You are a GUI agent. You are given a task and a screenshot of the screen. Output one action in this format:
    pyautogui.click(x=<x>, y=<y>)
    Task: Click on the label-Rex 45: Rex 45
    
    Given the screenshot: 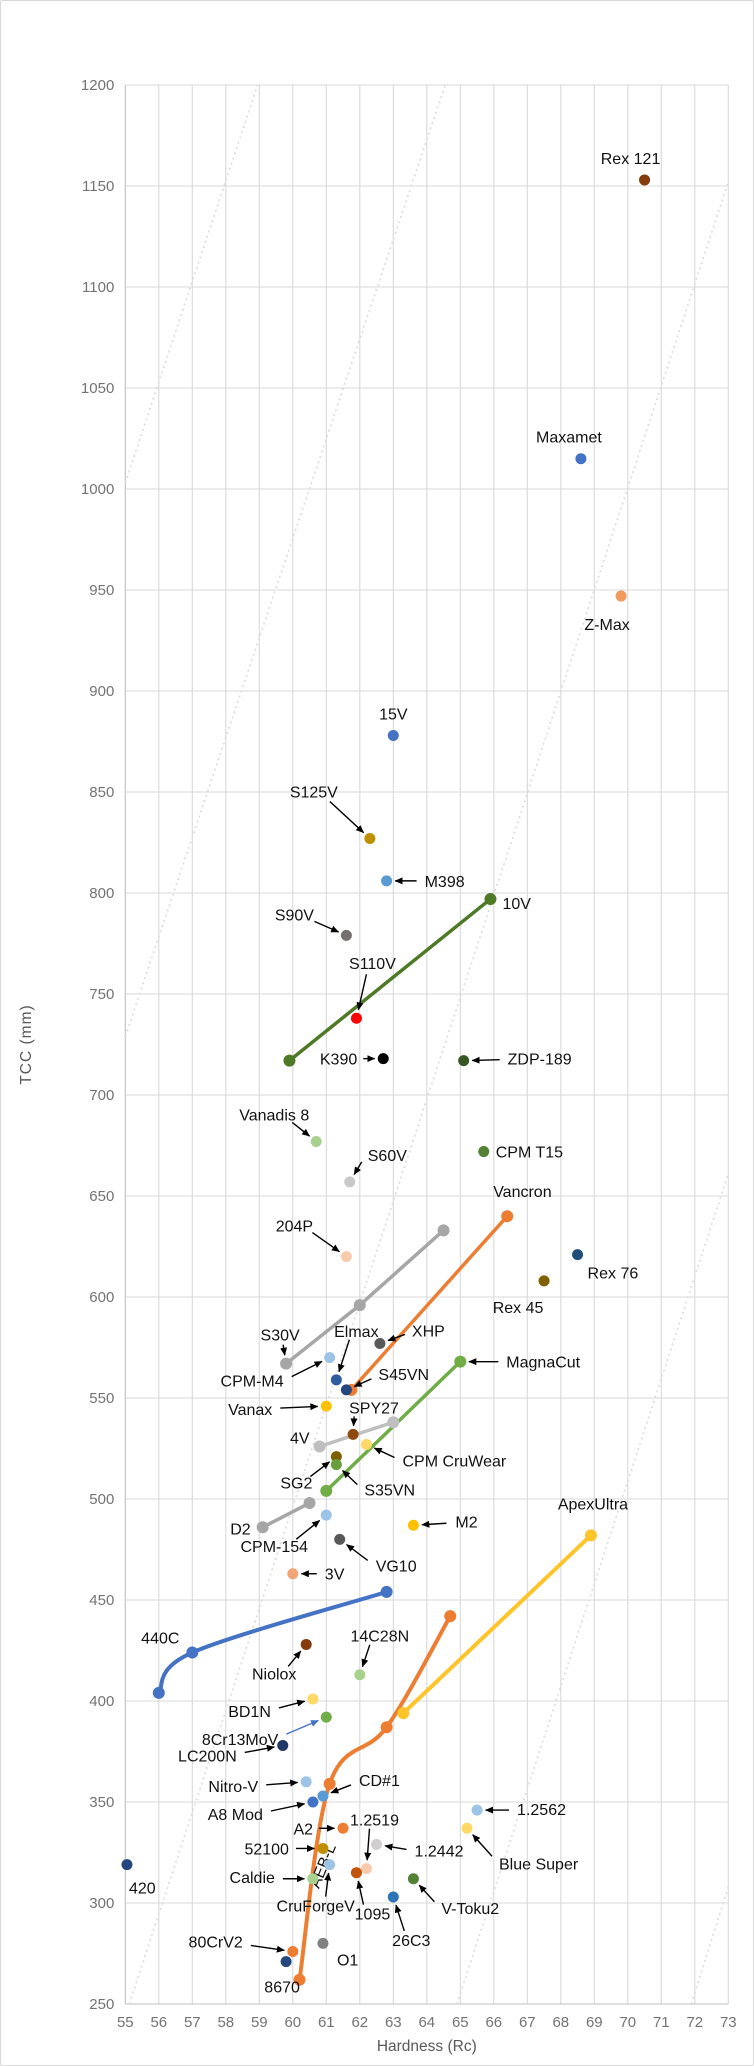 What is the action you would take?
    pyautogui.click(x=518, y=1308)
    